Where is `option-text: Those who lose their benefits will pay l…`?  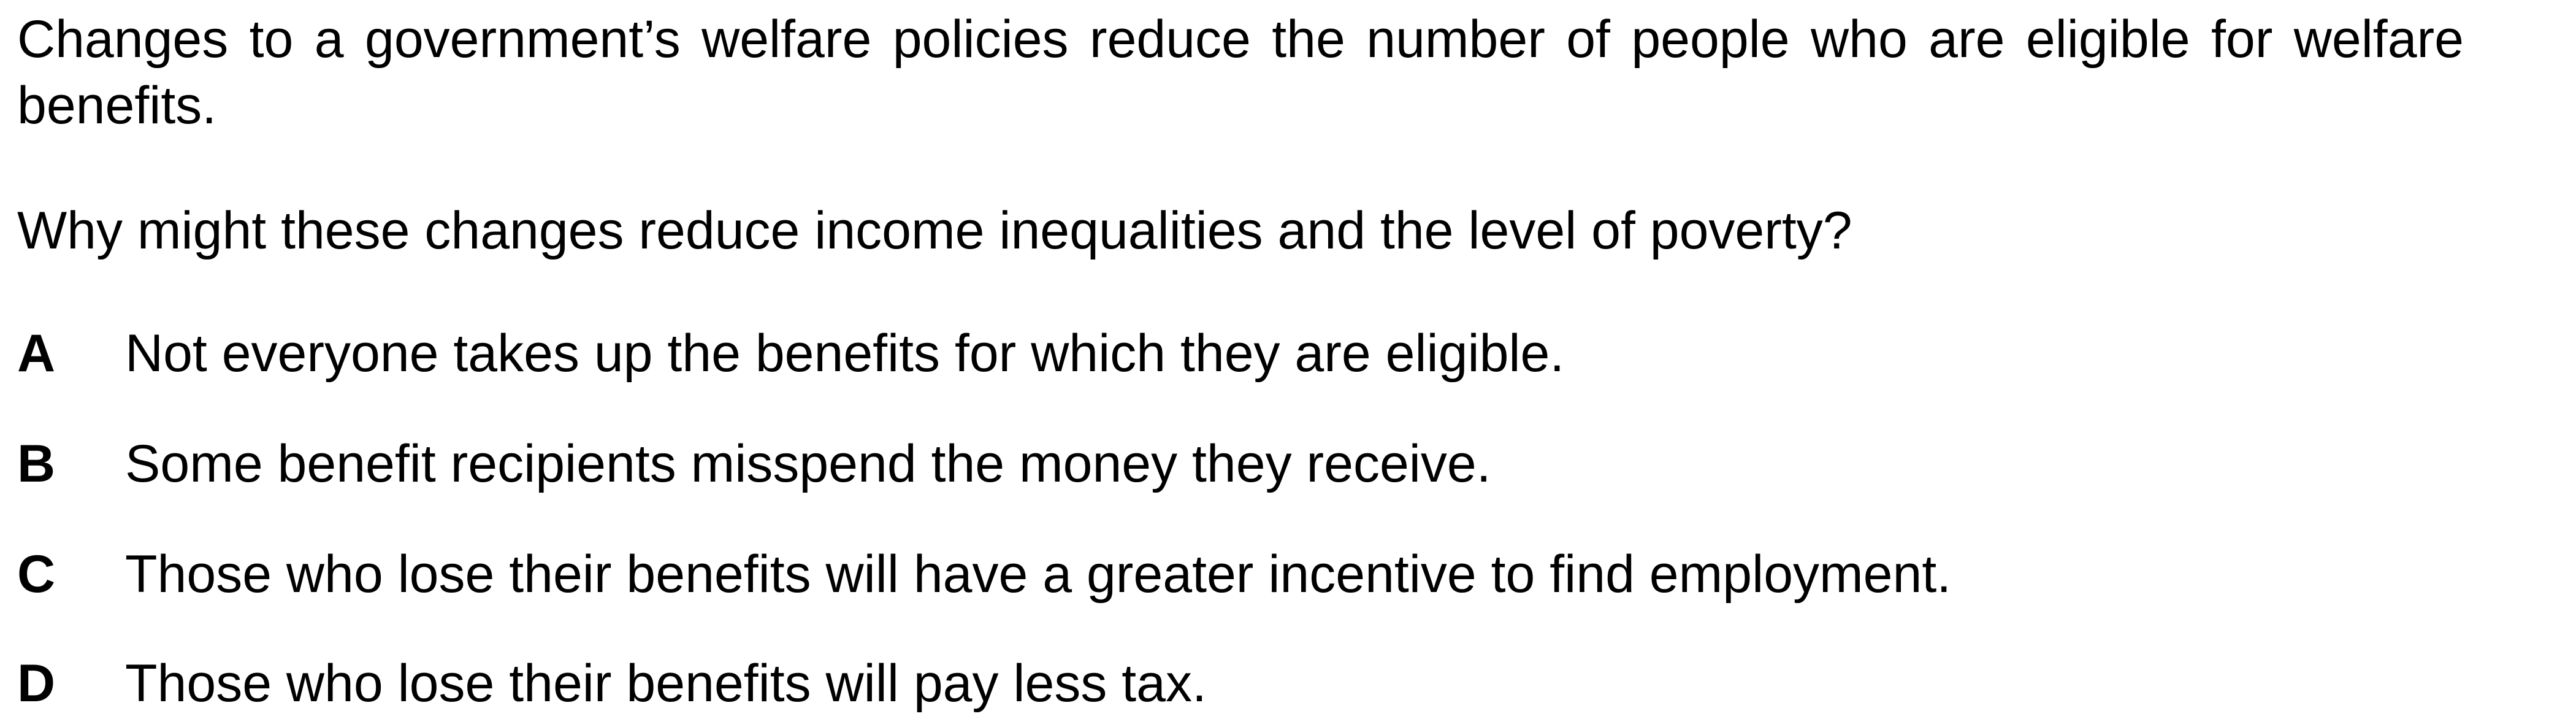
option-text: Those who lose their benefits will pay l… is located at coordinates (666, 683).